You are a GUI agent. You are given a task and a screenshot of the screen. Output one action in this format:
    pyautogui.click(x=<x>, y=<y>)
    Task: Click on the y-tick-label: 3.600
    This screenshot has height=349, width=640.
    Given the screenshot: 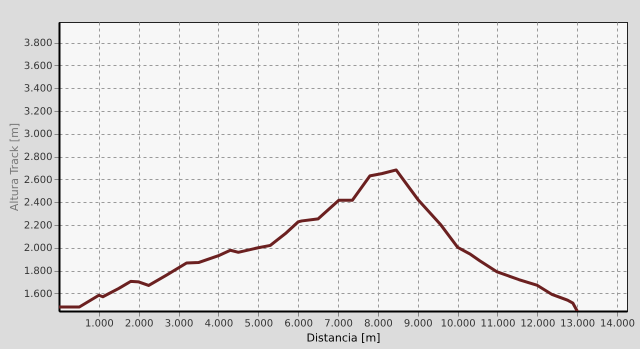 What is the action you would take?
    pyautogui.click(x=38, y=66)
    